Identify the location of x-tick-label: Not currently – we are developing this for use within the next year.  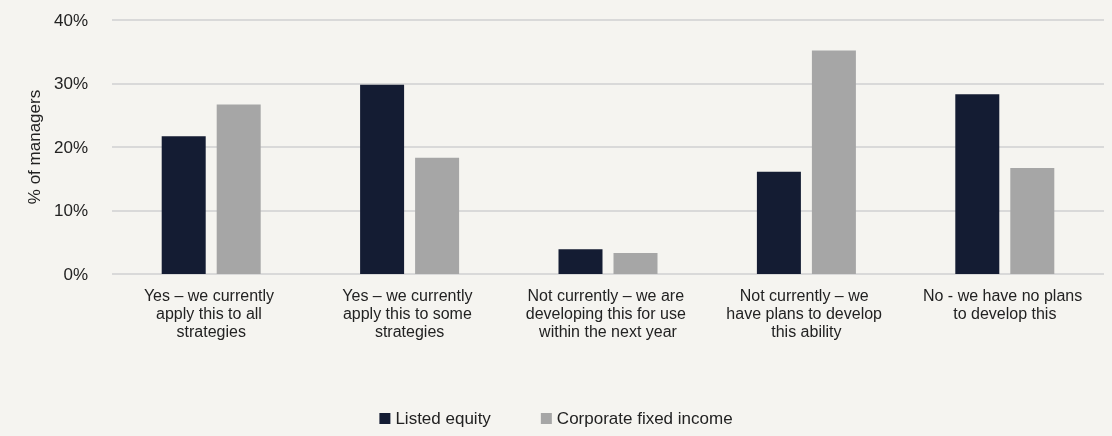
(608, 313).